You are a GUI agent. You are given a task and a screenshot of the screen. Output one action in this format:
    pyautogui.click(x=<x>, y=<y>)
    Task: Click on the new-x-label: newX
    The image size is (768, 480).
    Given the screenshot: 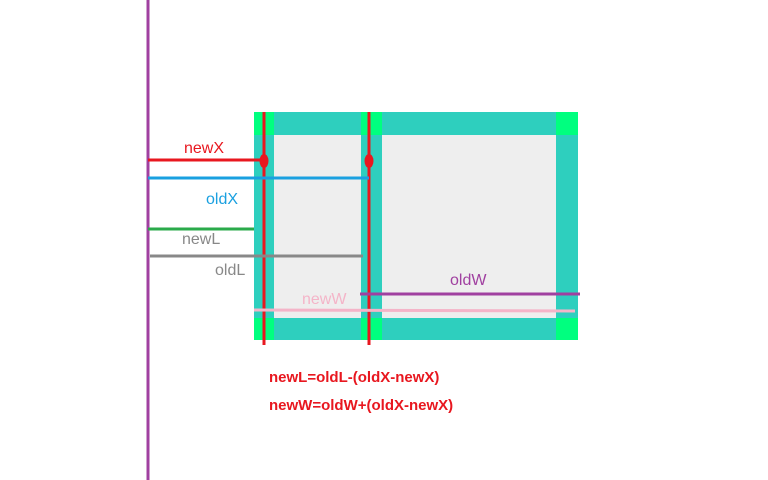 What is the action you would take?
    pyautogui.click(x=204, y=148)
    